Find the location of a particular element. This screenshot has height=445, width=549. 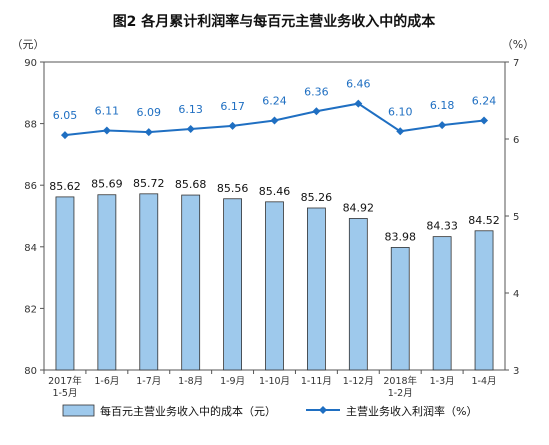

x-tick-label: 2017年 1-5月 is located at coordinates (65, 387).